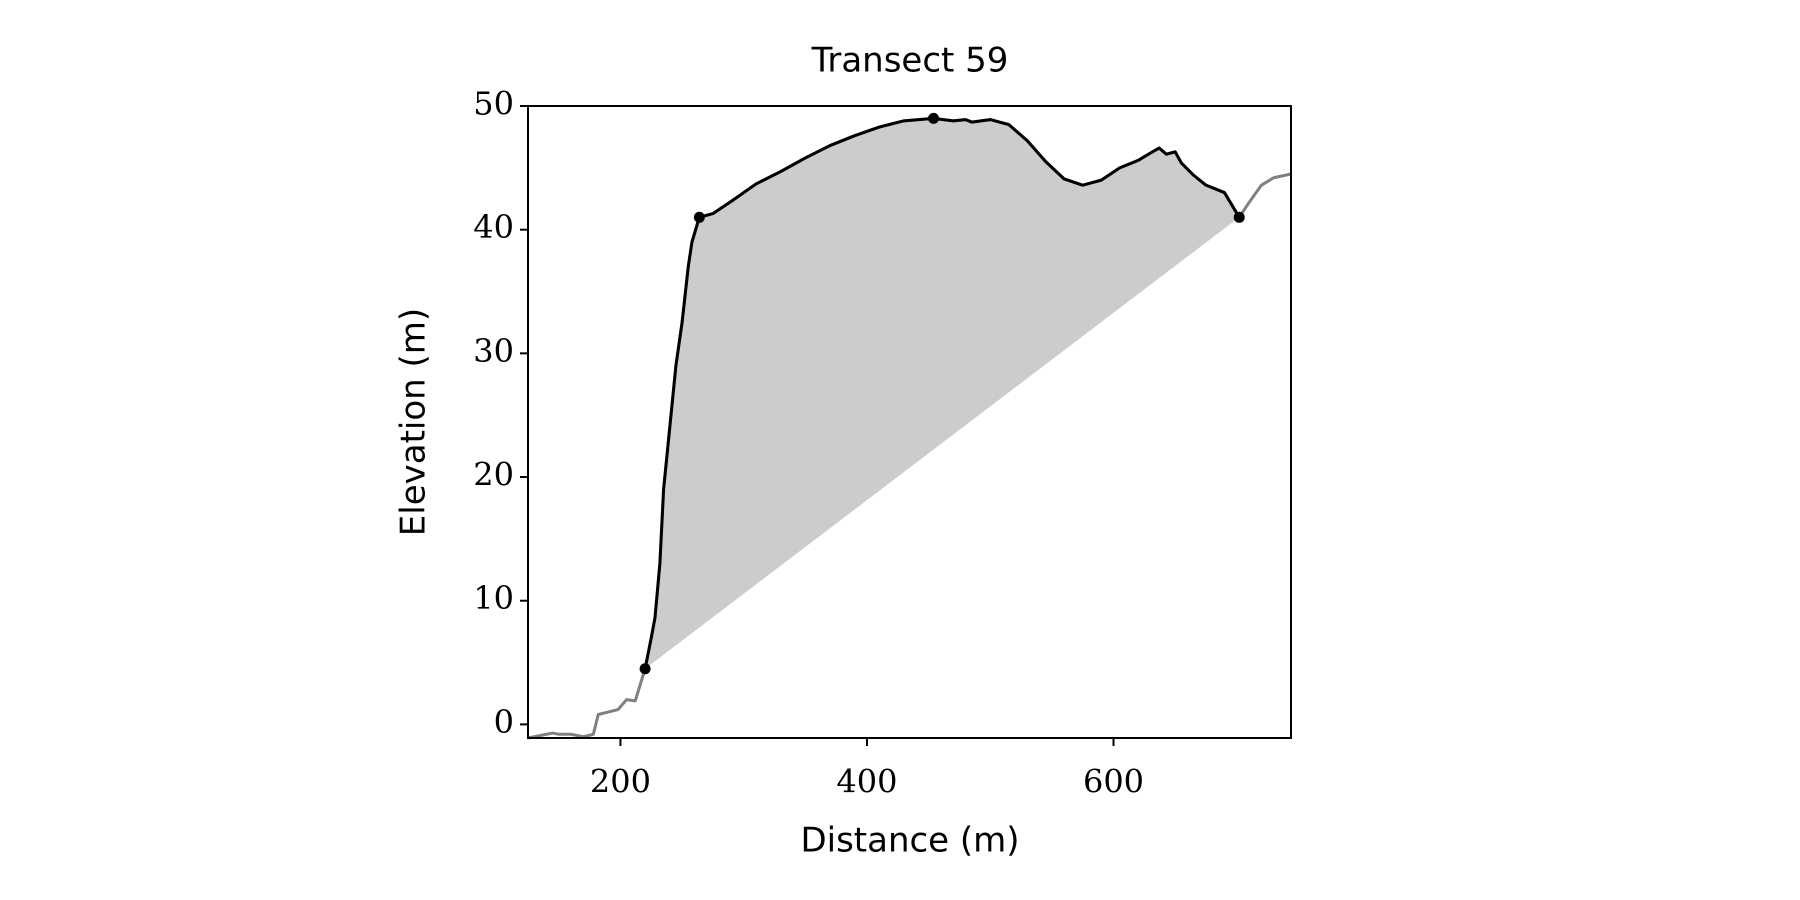 This screenshot has height=900, width=1800. I want to click on chart-title: Transect 59, so click(910, 61).